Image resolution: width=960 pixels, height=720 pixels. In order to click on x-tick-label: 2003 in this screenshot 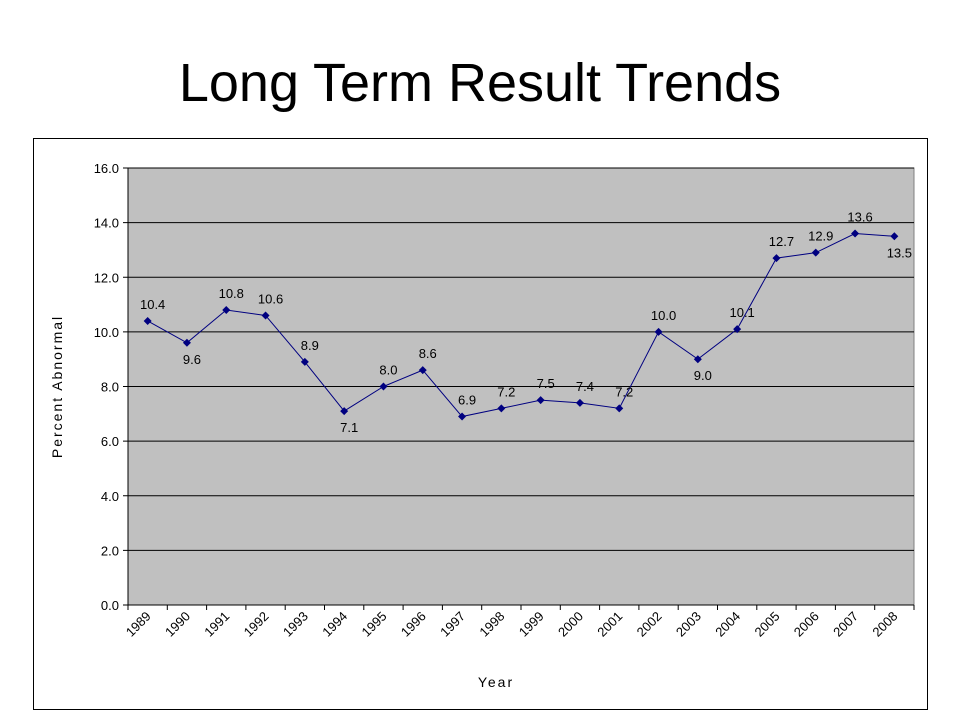, I will do `click(688, 624)`.